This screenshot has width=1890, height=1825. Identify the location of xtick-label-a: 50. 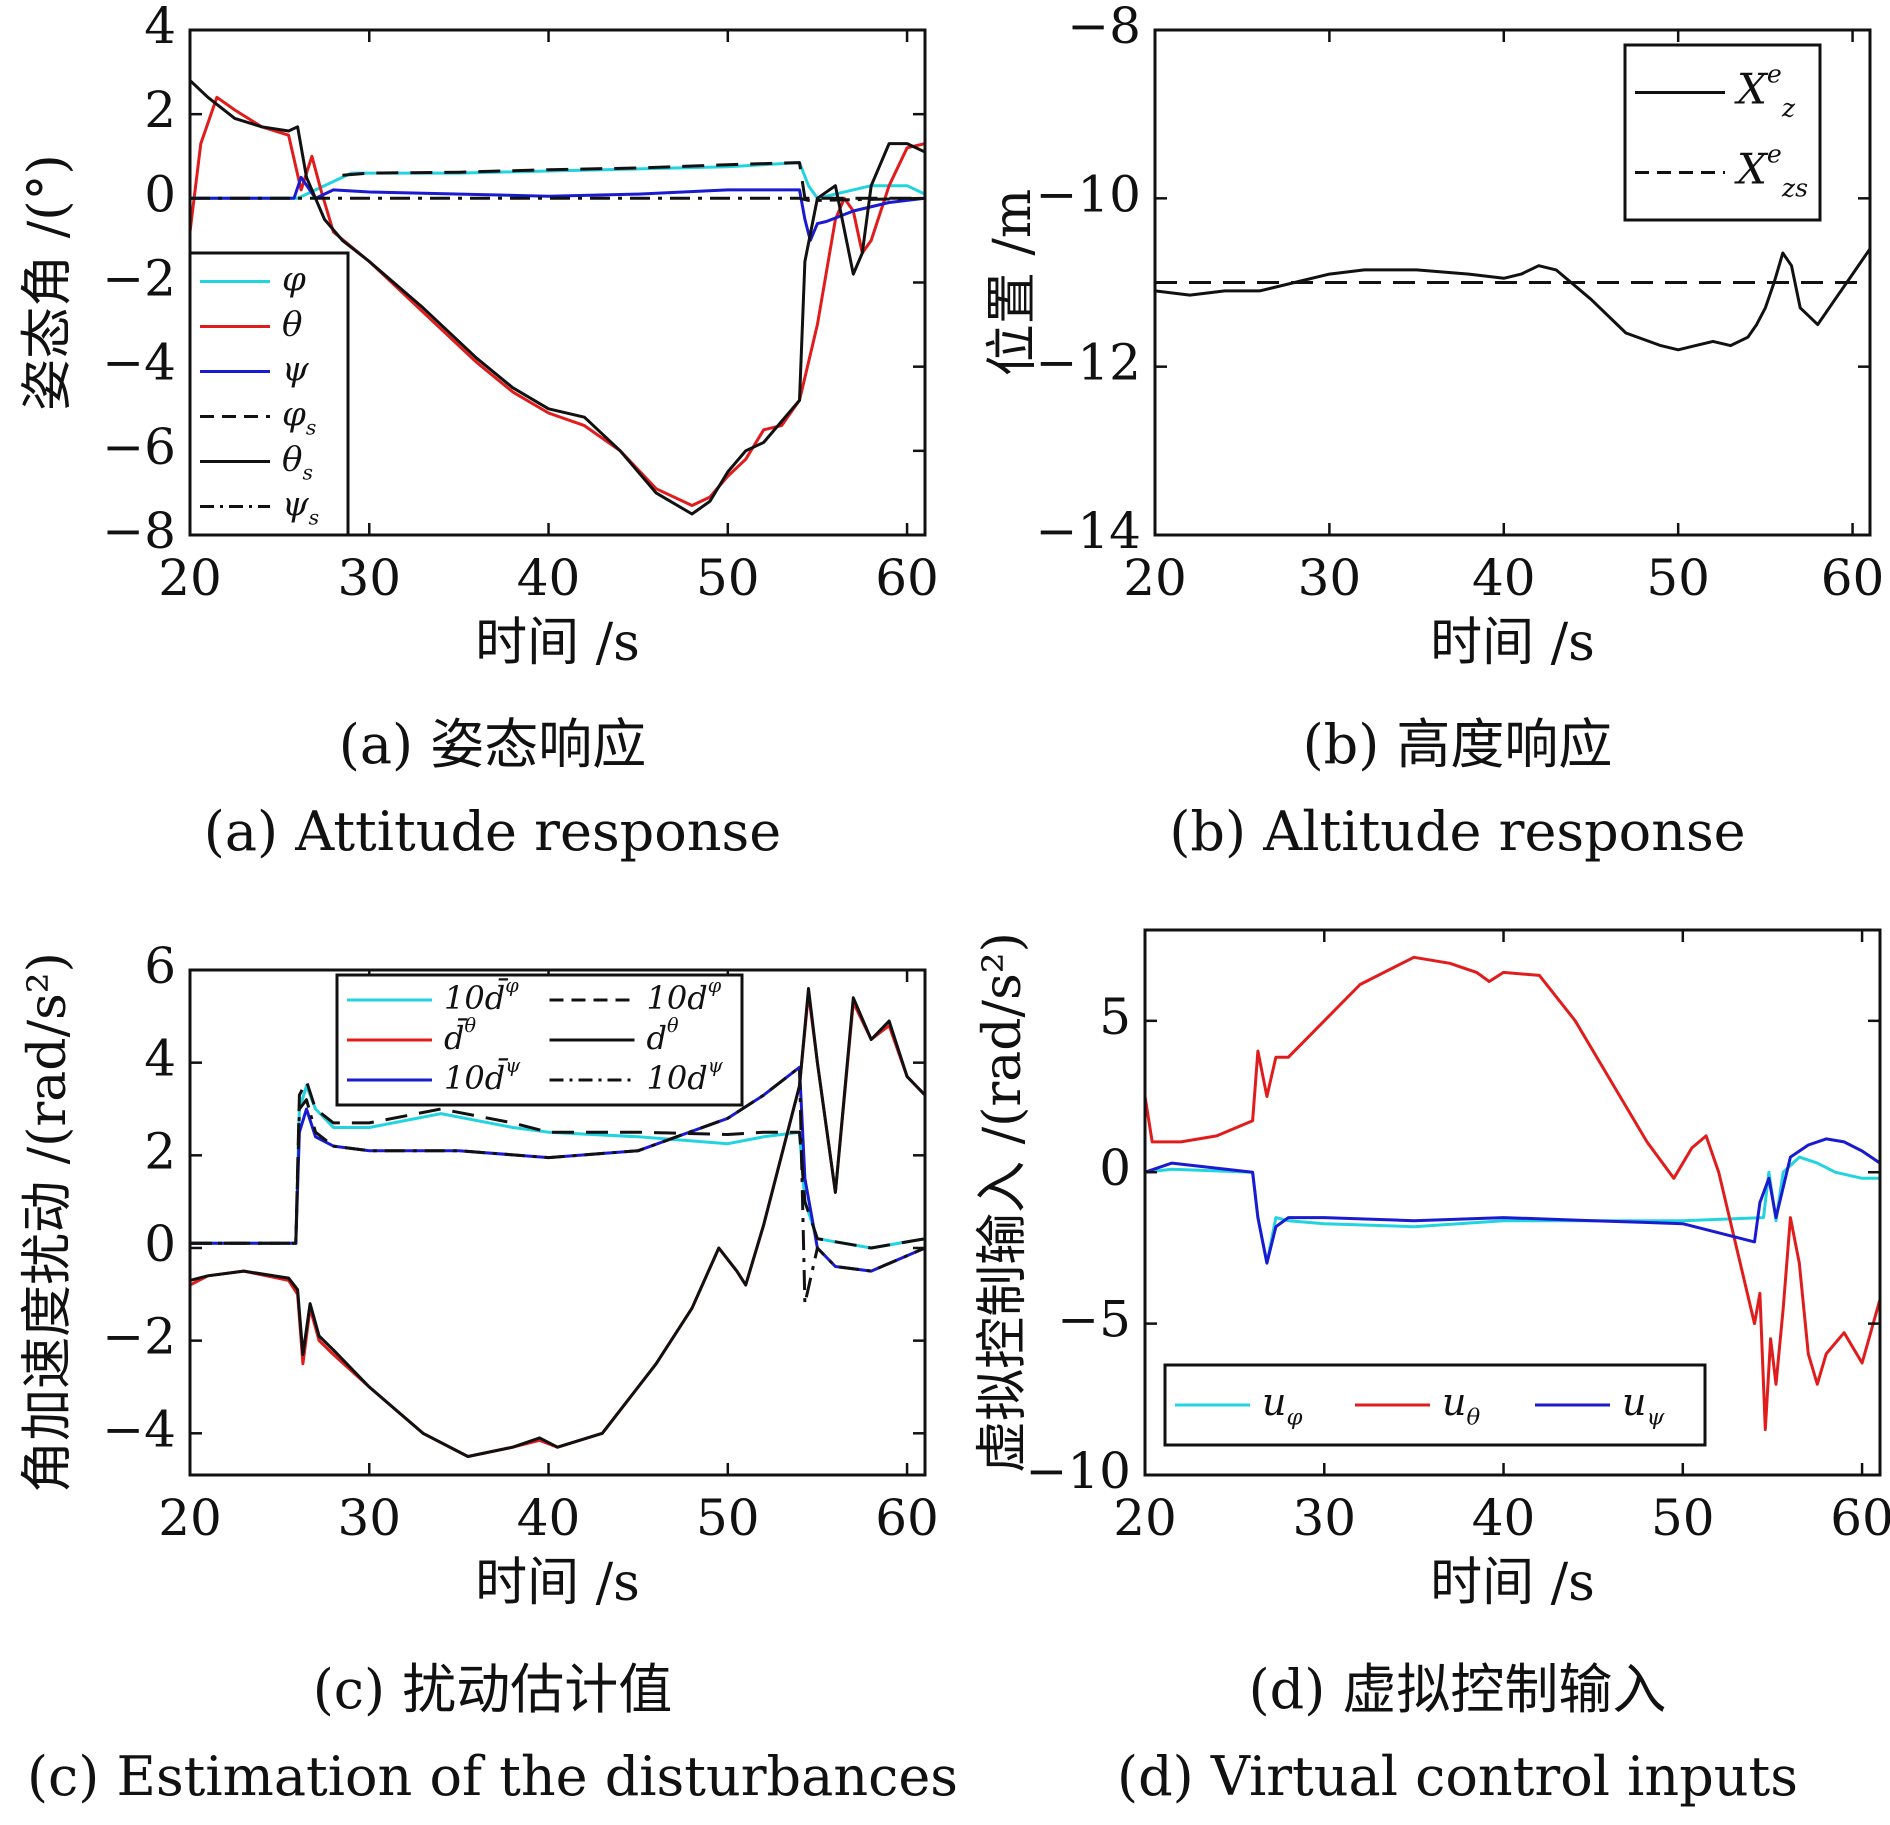
(728, 578).